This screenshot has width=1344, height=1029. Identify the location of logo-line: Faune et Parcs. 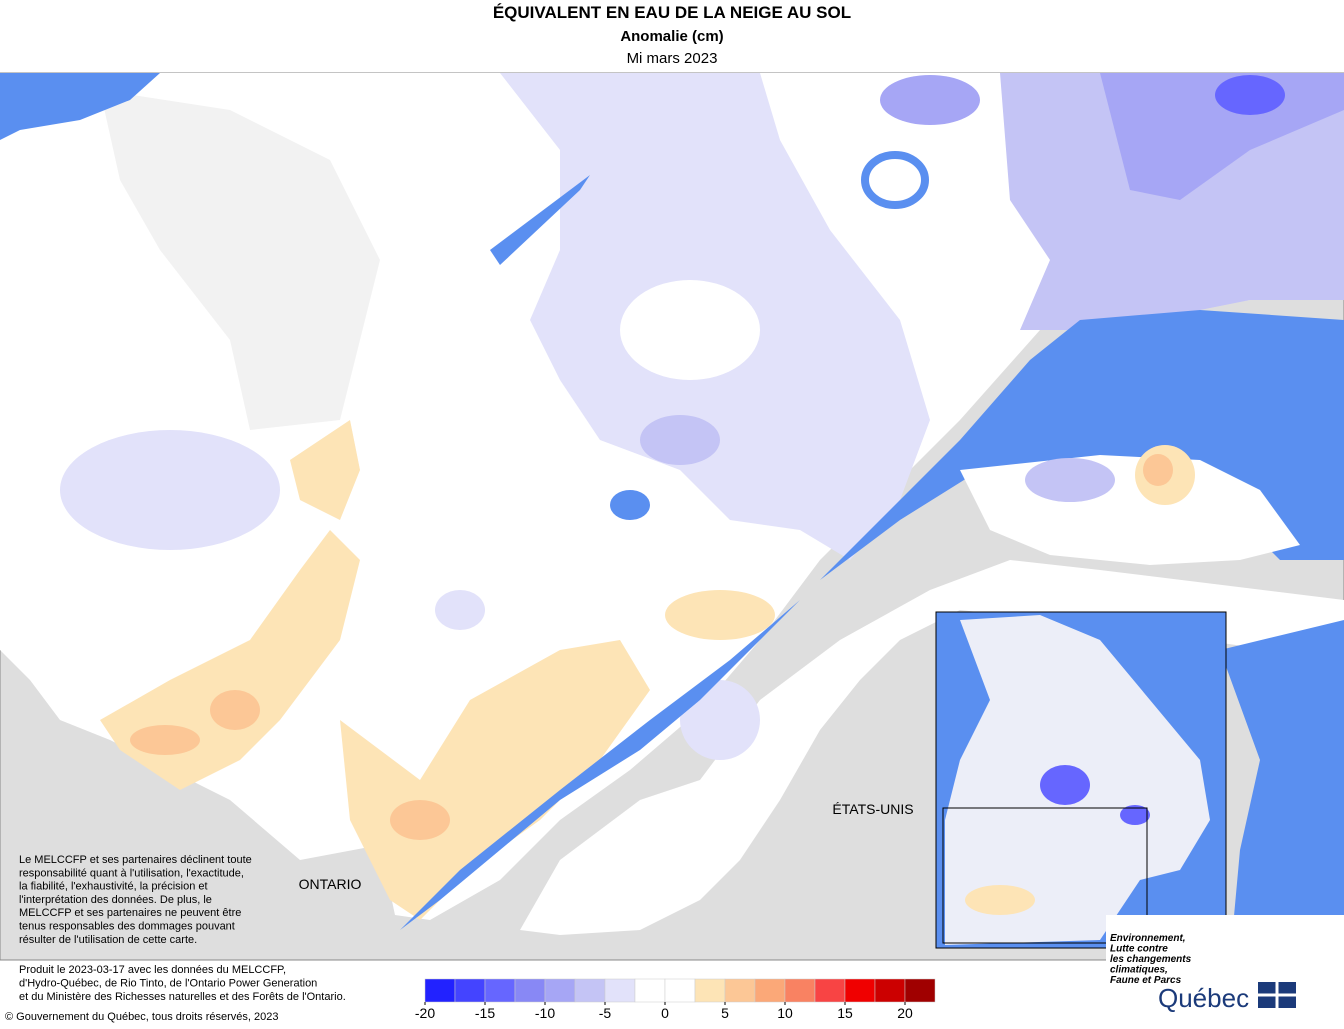
(1146, 980).